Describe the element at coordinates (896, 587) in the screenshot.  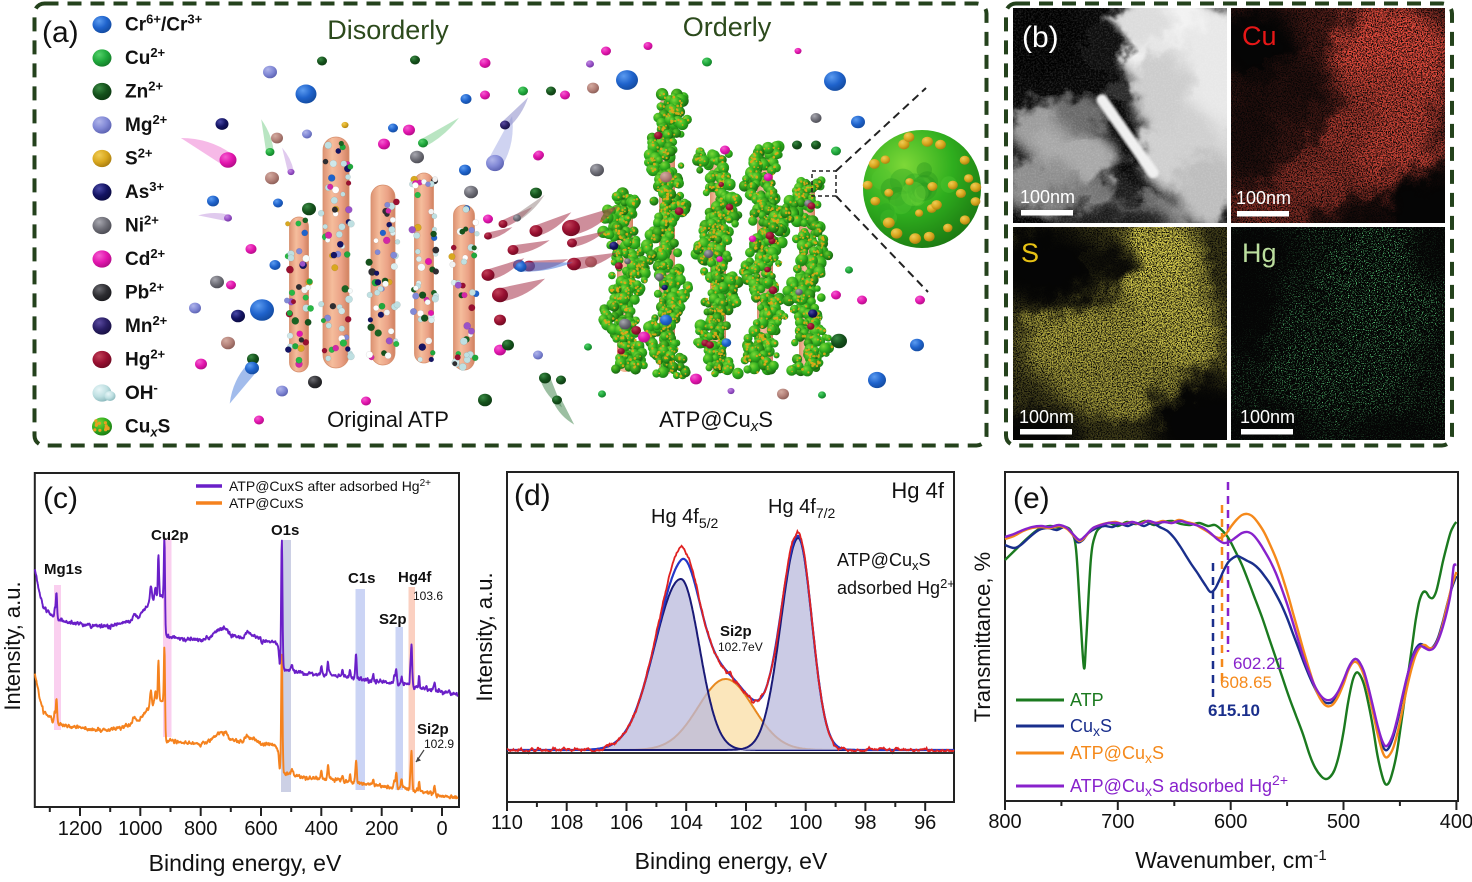
I see `svg-text: adsorbed Hg2+` at that location.